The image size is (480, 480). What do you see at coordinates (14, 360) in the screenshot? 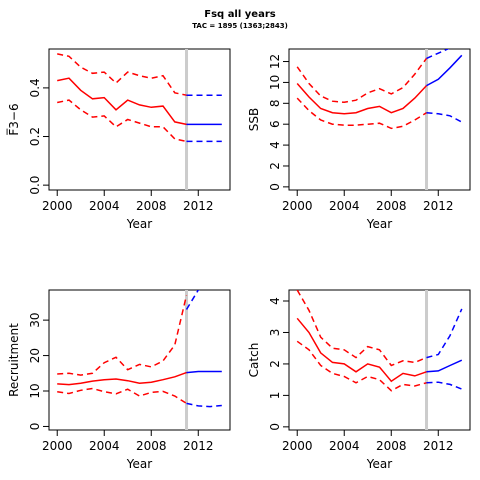
I see `y-axis-label: Recruitment` at bounding box center [14, 360].